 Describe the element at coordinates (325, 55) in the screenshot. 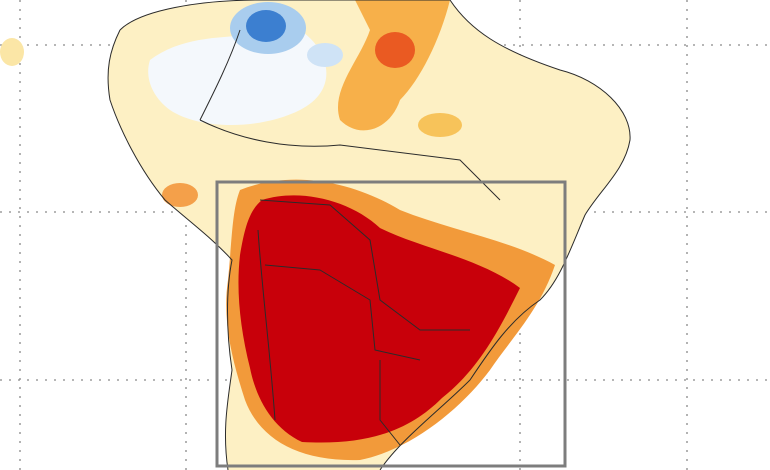

I see `cool-anomaly` at that location.